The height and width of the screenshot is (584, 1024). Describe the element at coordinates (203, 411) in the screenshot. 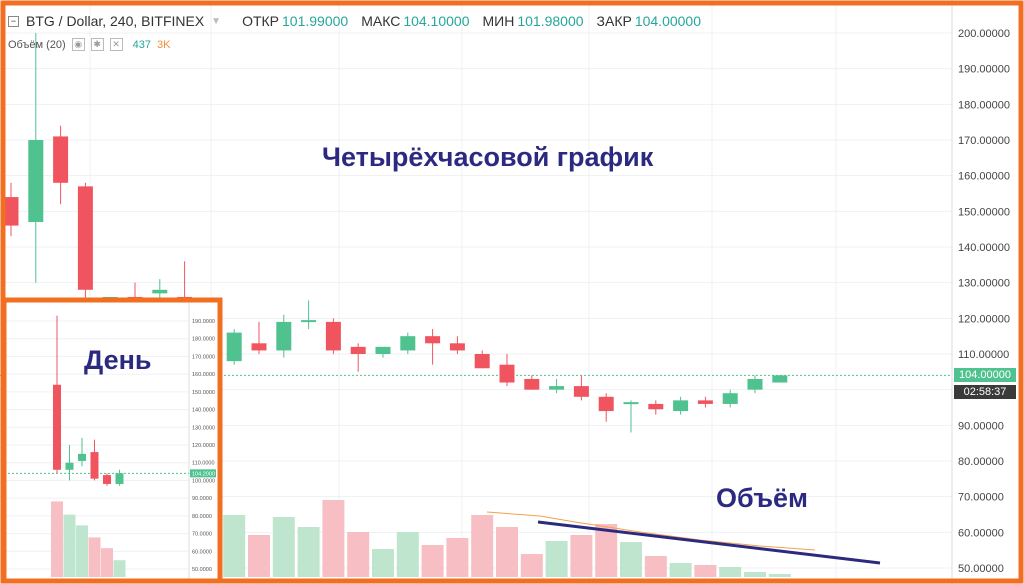

I see `daily-y-tick-label: 140.0000` at that location.